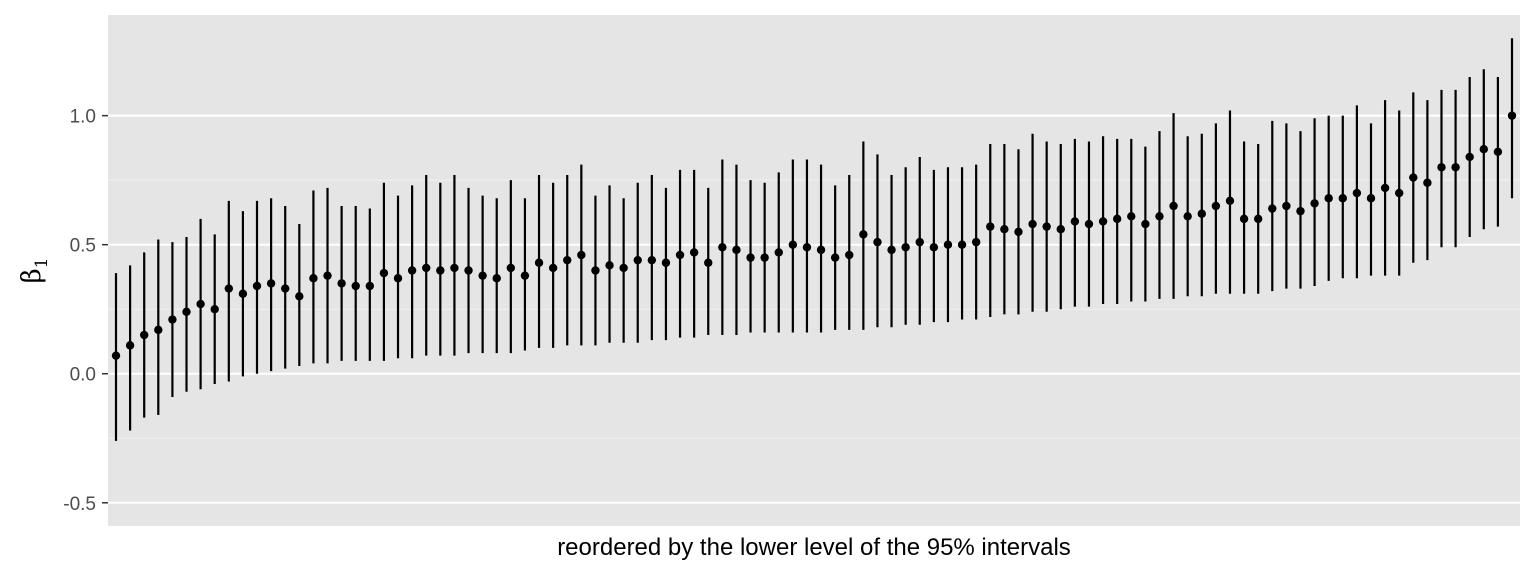 This screenshot has height=576, width=1536. Describe the element at coordinates (83, 117) in the screenshot. I see `y-tick-label: 1.0` at that location.